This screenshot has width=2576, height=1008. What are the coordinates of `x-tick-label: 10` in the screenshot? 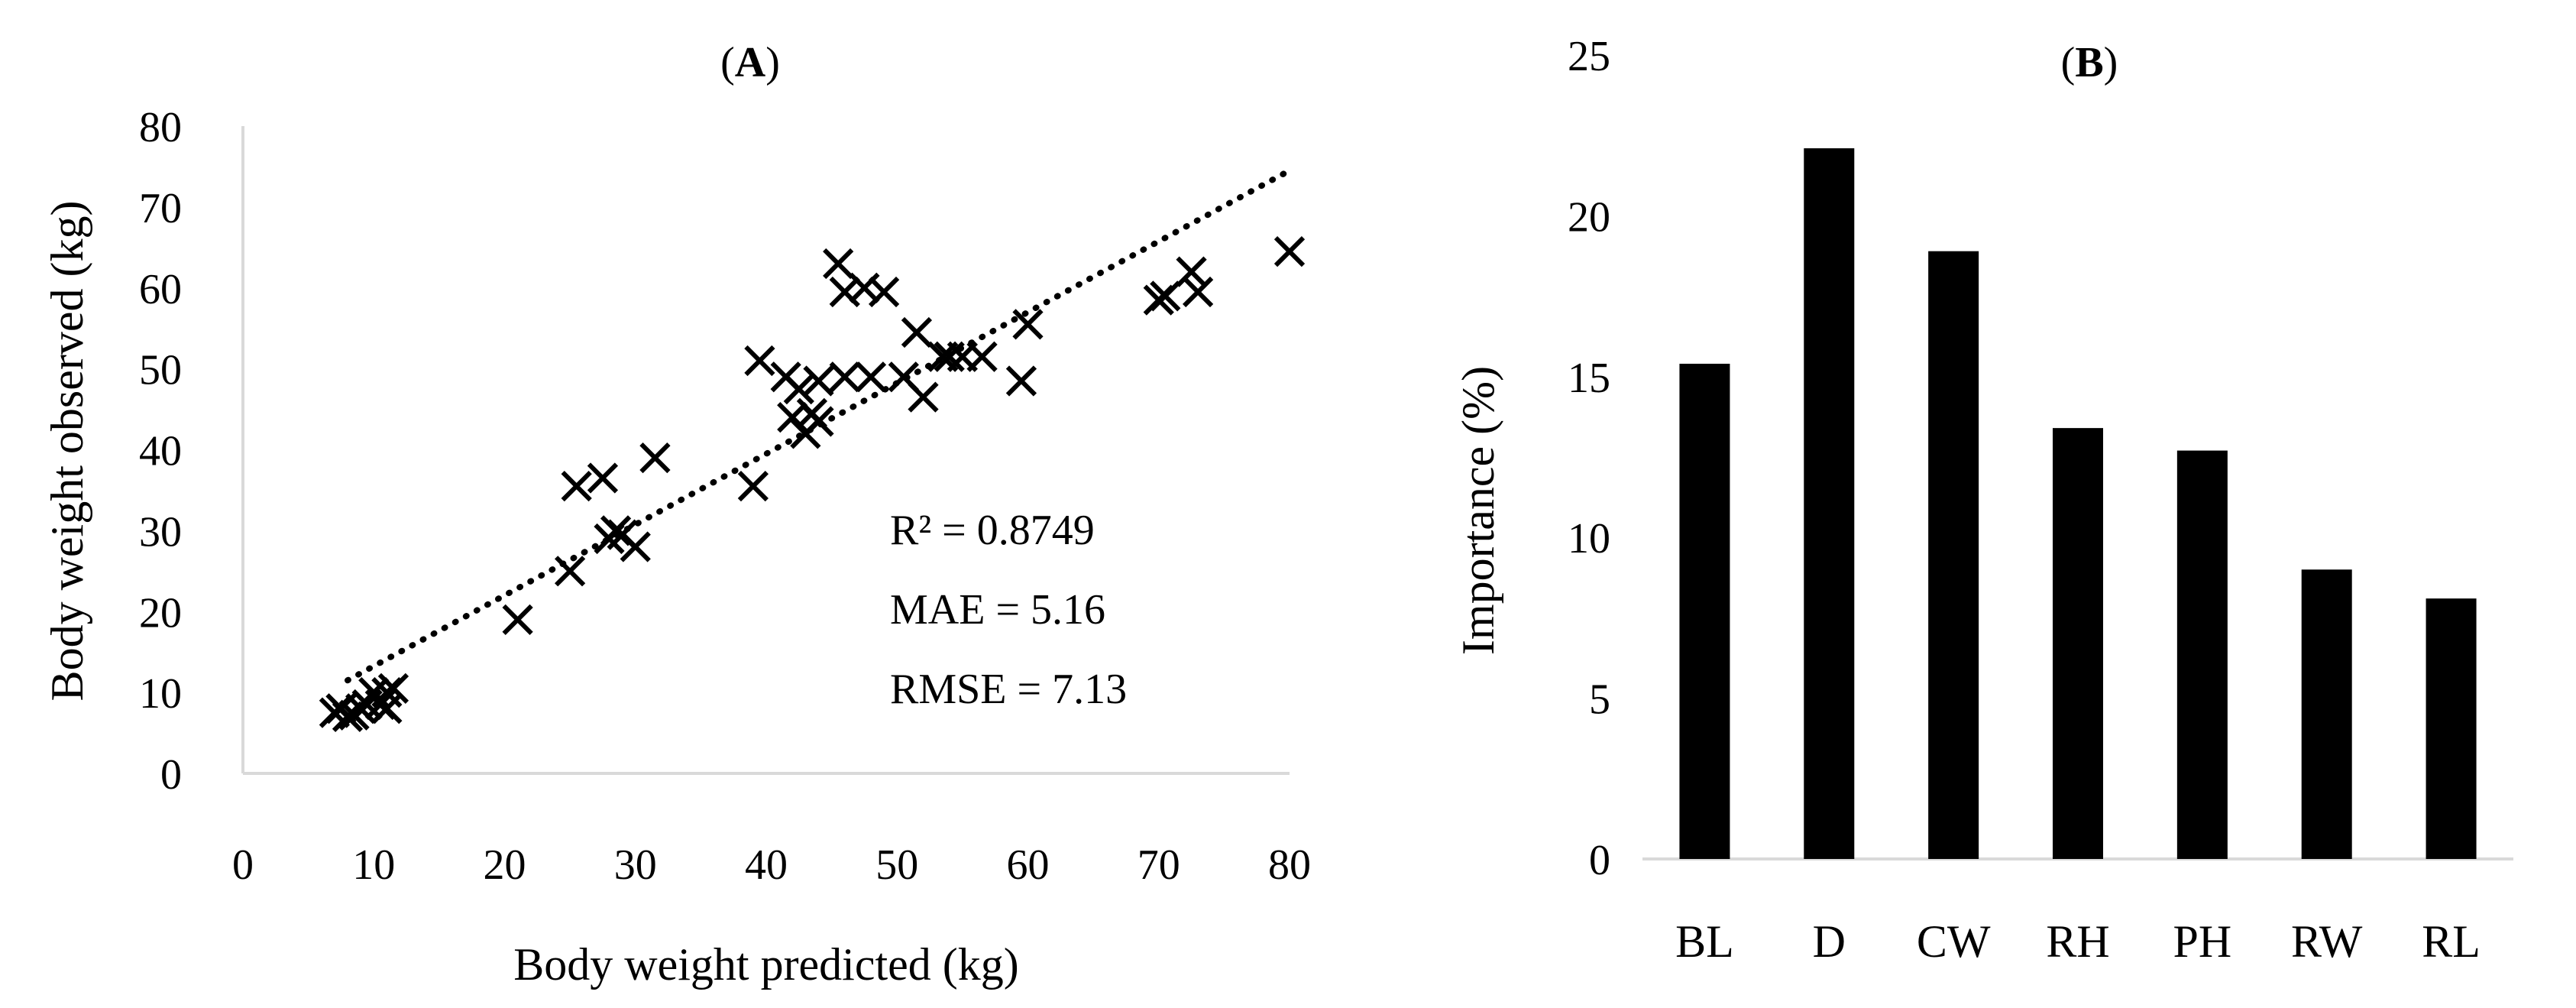 It's located at (373, 865).